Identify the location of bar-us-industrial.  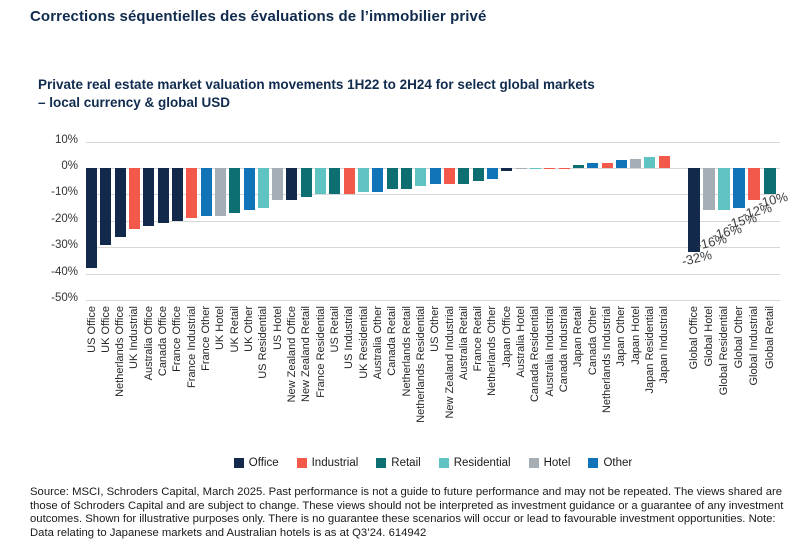
(349, 181).